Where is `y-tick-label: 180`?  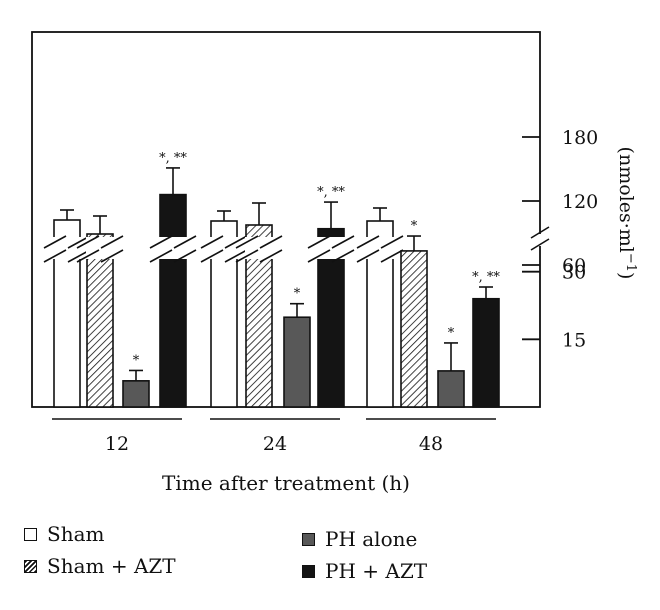 y-tick-label: 180 is located at coordinates (580, 138).